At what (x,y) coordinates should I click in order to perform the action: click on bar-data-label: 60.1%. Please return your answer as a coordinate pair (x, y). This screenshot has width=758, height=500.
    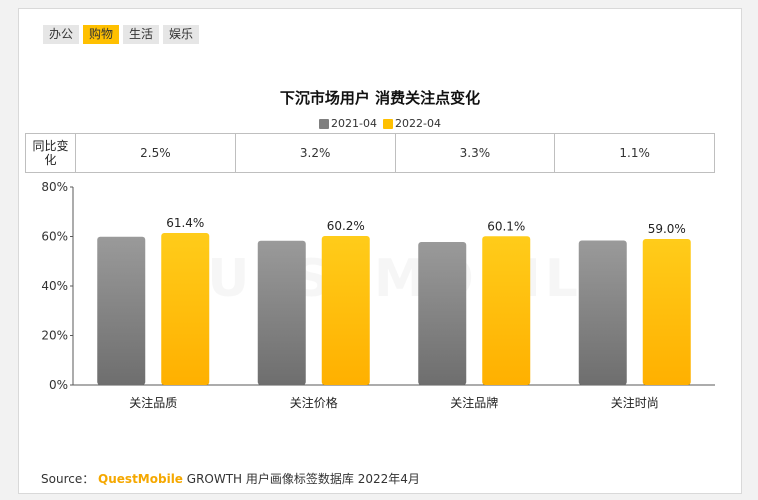
    Looking at the image, I should click on (506, 226).